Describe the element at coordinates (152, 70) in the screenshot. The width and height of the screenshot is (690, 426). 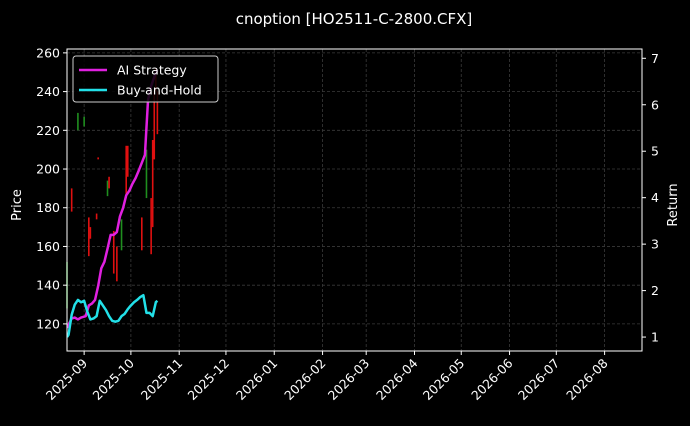
I see `legend-label-ai-strategy: AI Strategy` at that location.